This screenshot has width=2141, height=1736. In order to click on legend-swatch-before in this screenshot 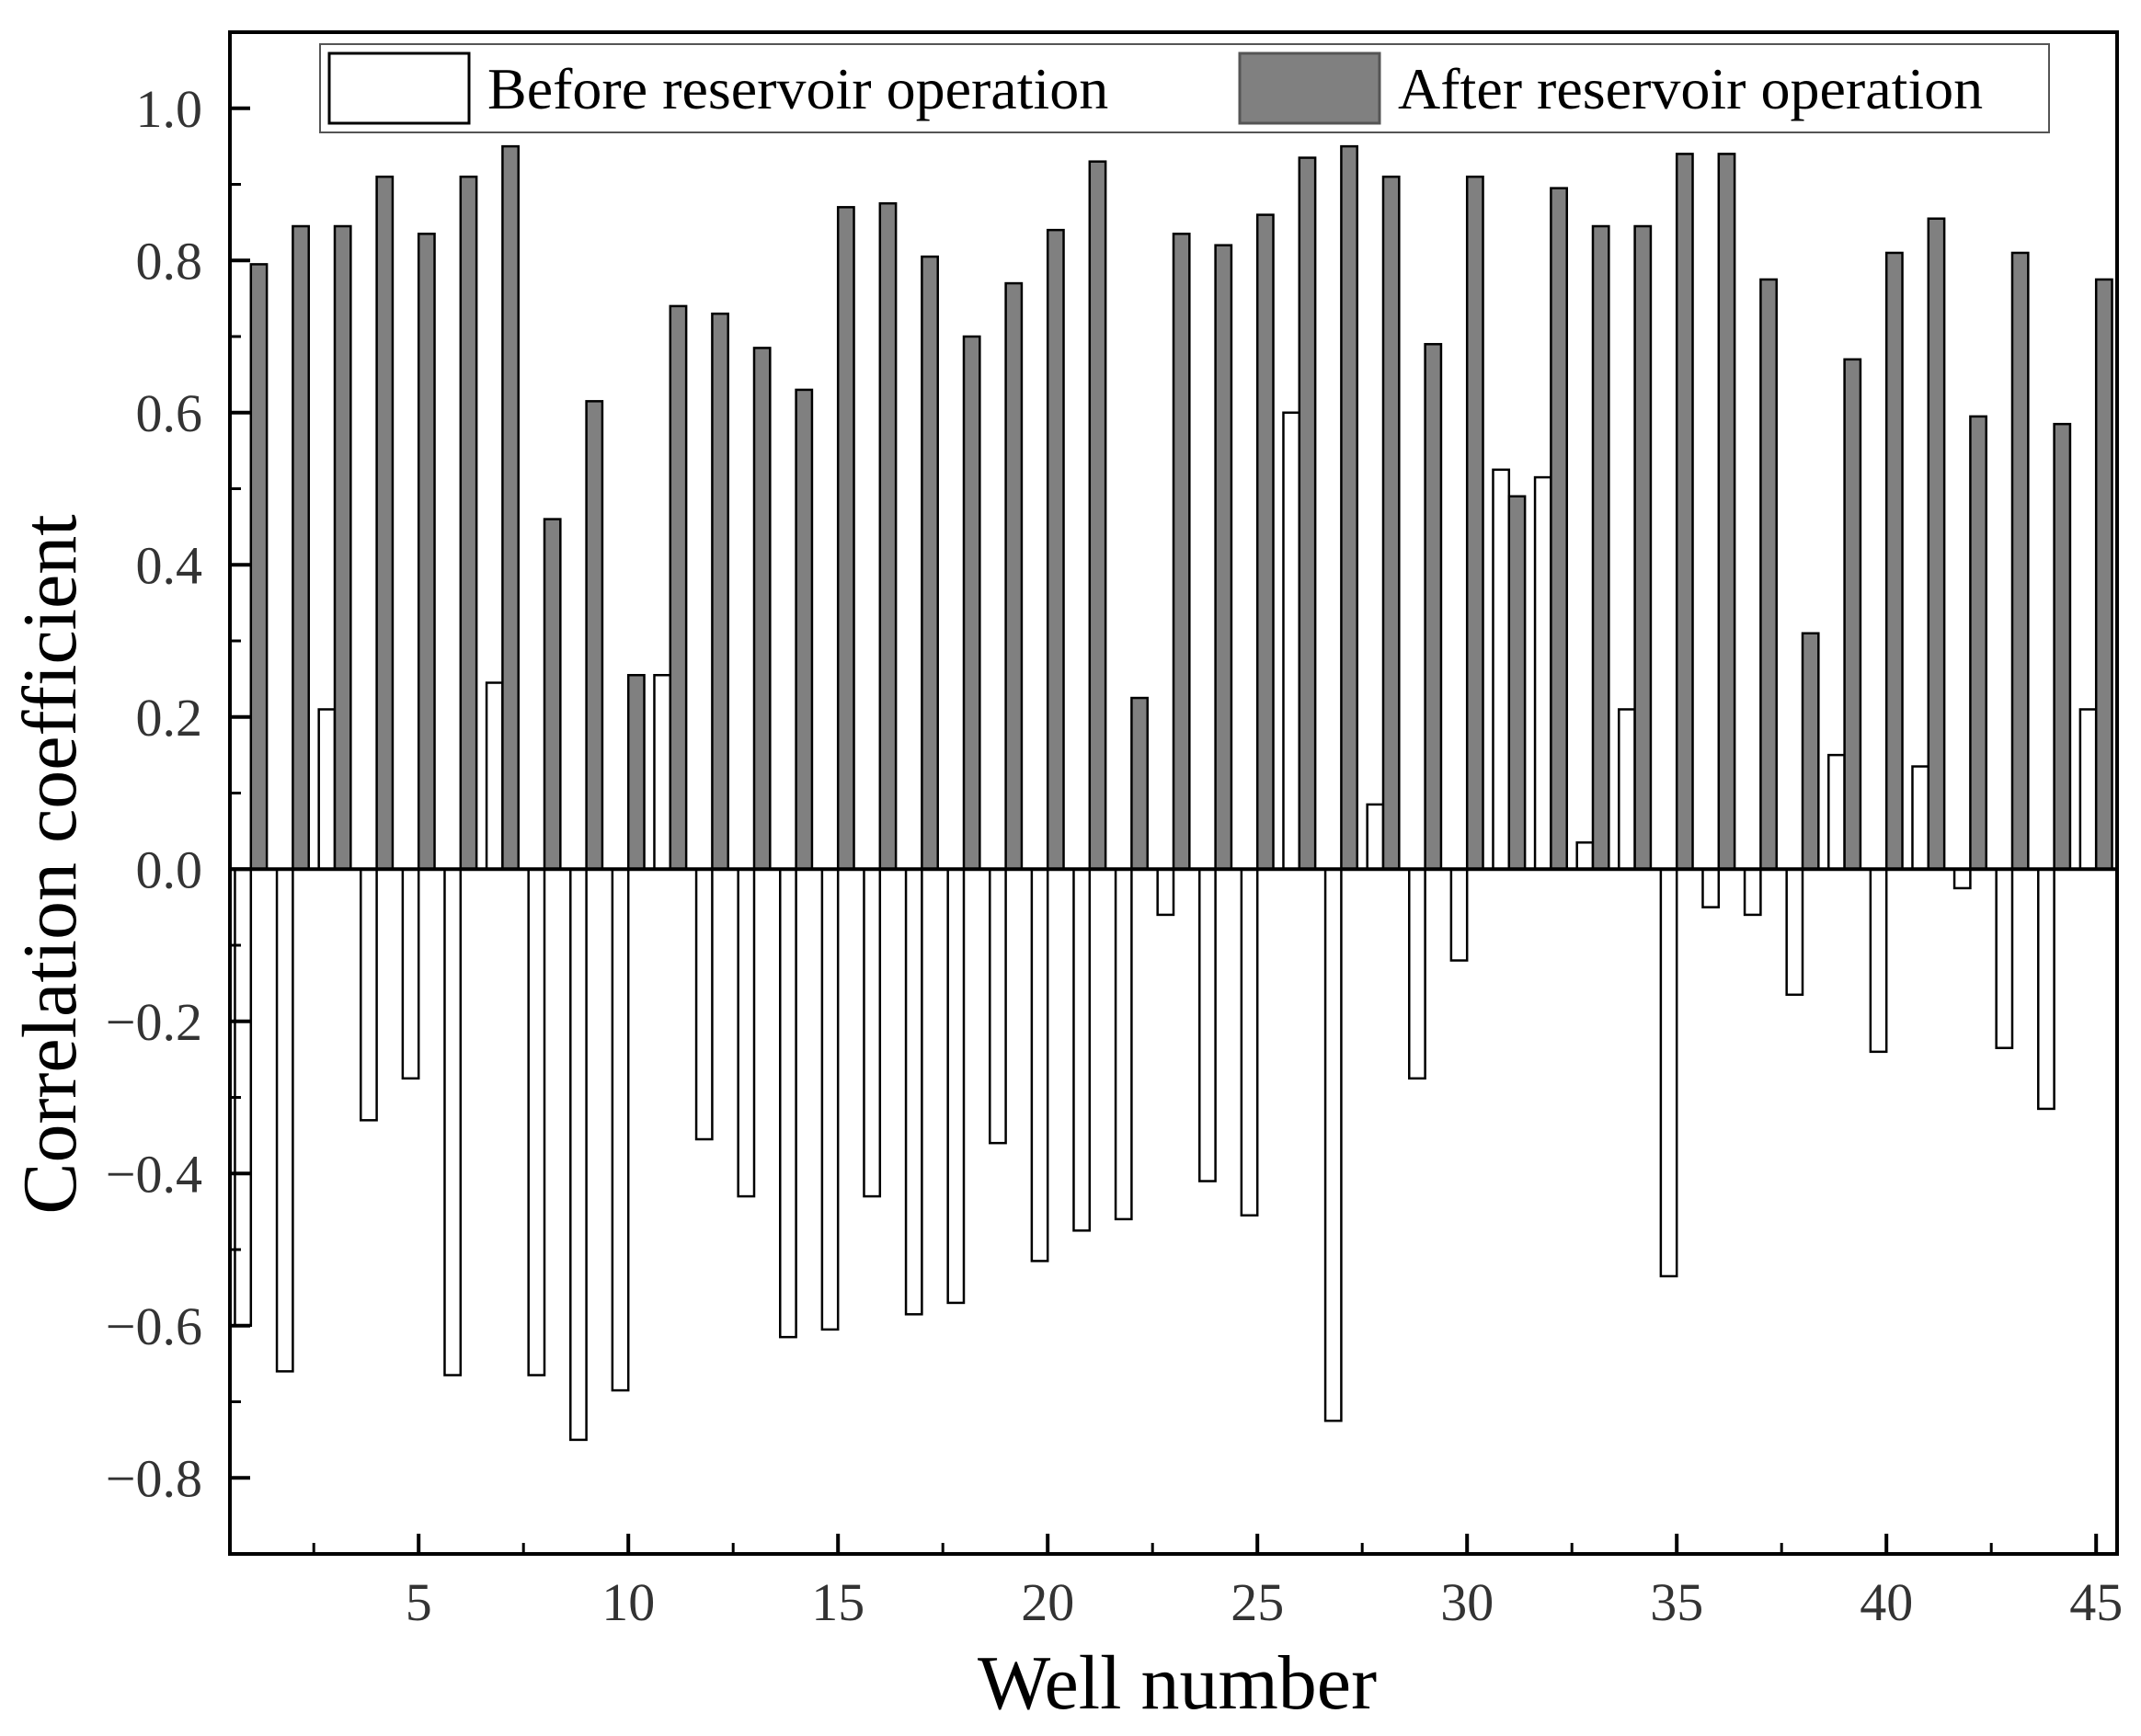, I will do `click(399, 88)`.